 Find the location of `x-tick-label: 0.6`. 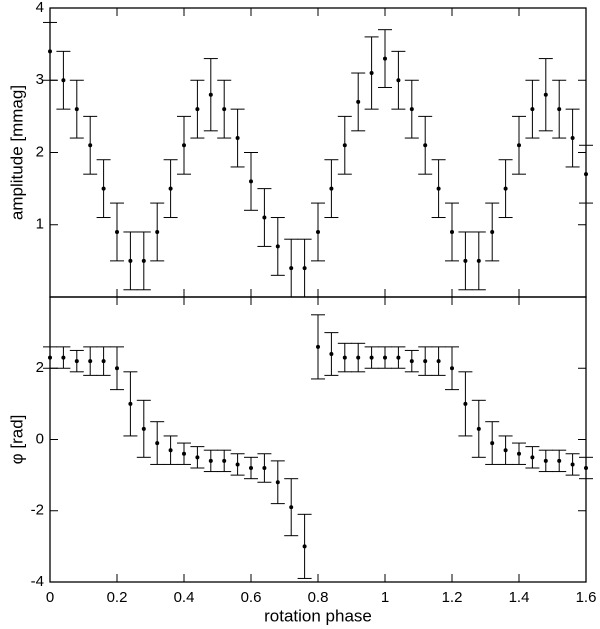

x-tick-label: 0.6 is located at coordinates (251, 597).